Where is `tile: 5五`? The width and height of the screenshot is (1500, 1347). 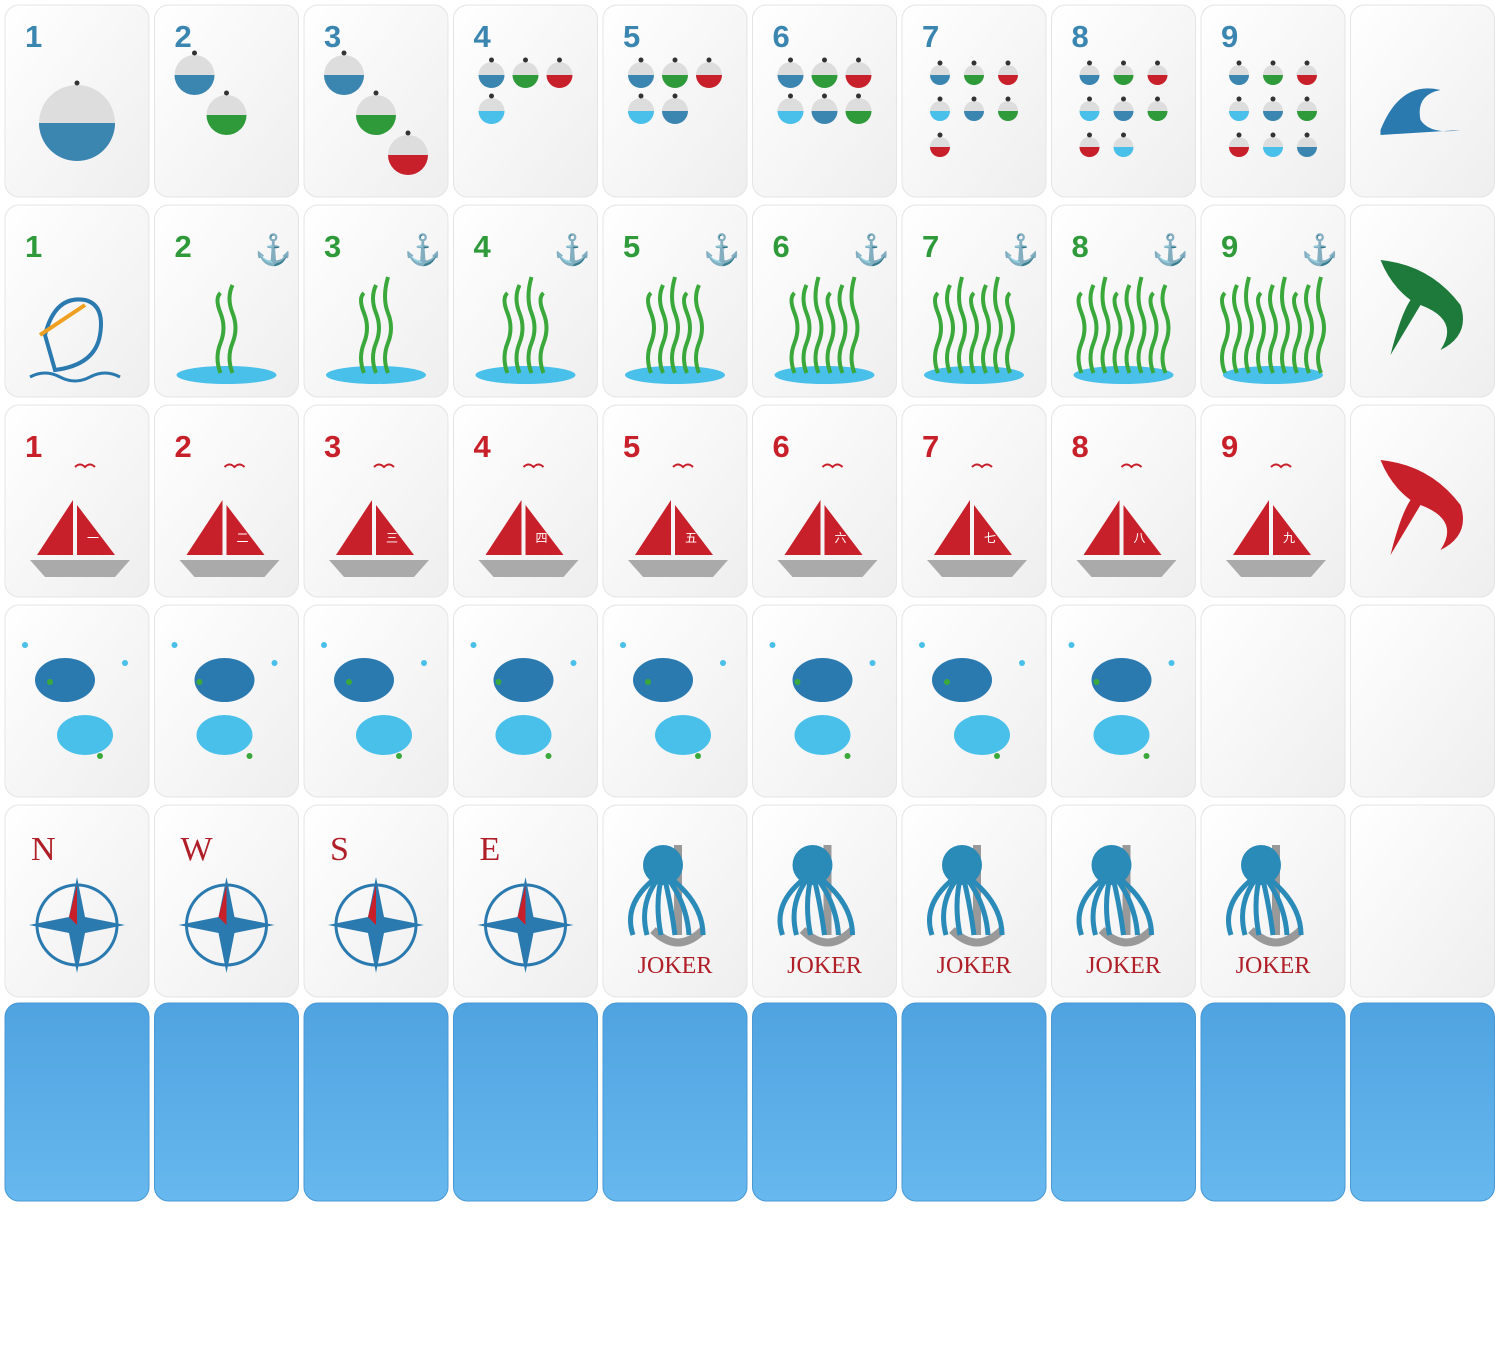 tile: 5五 is located at coordinates (675, 501).